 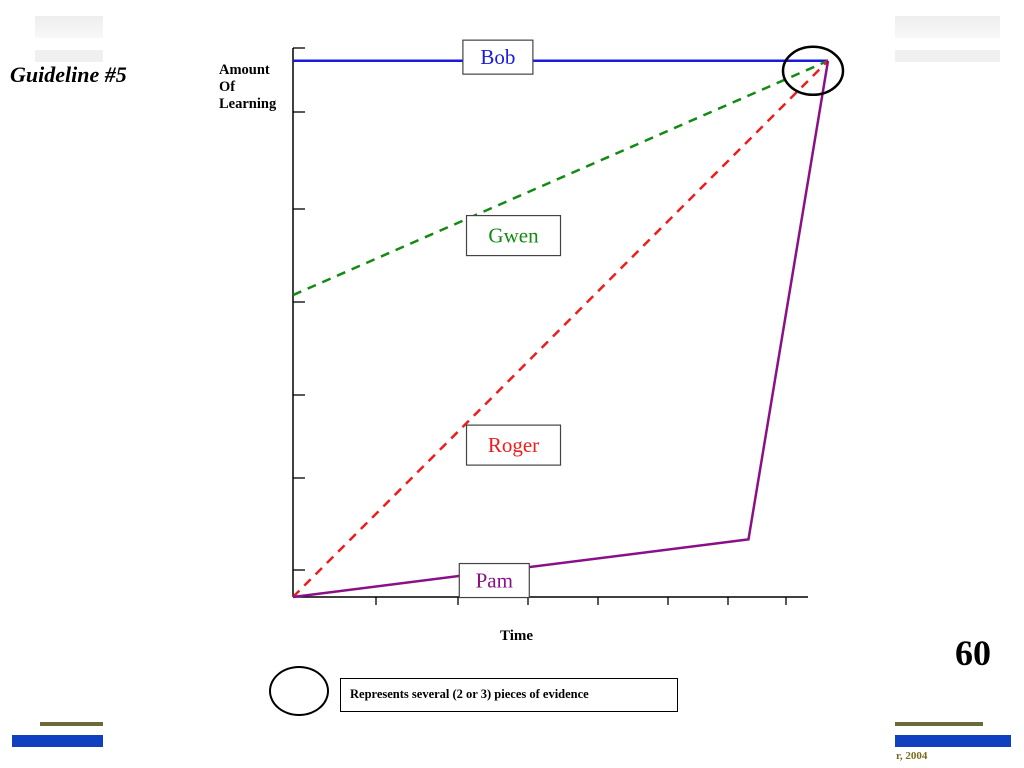 I want to click on page-number: 60, so click(x=973, y=653).